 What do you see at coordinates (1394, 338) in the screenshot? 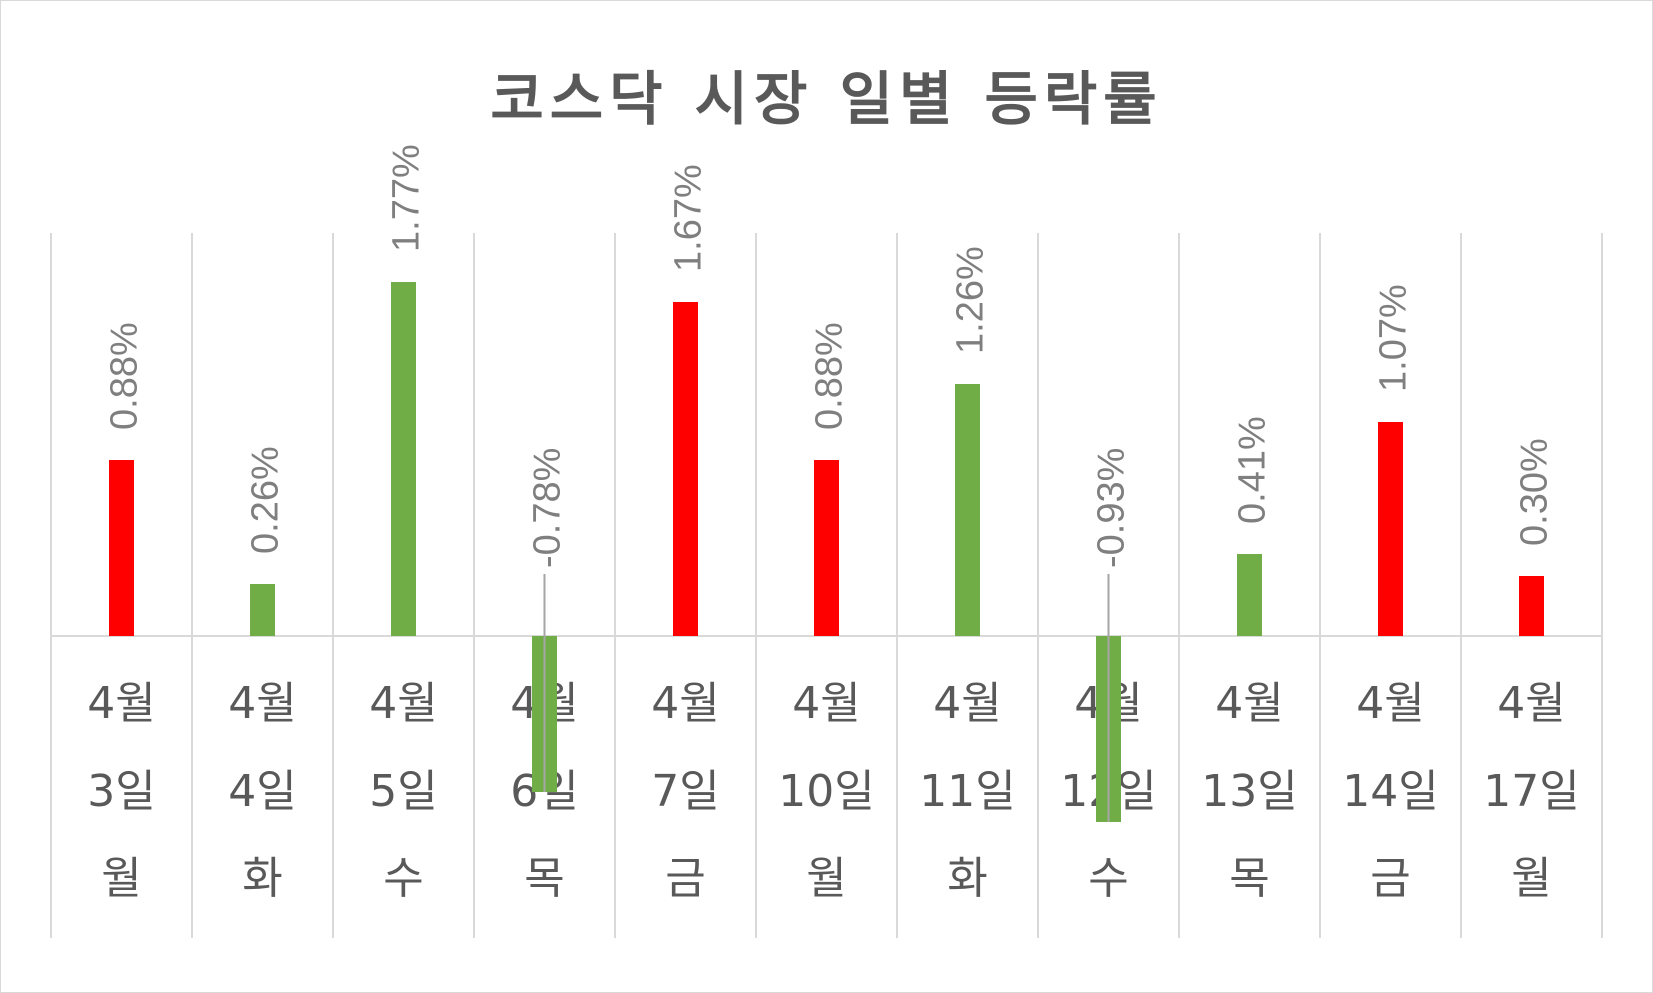
I see `data-label: 1.07%` at bounding box center [1394, 338].